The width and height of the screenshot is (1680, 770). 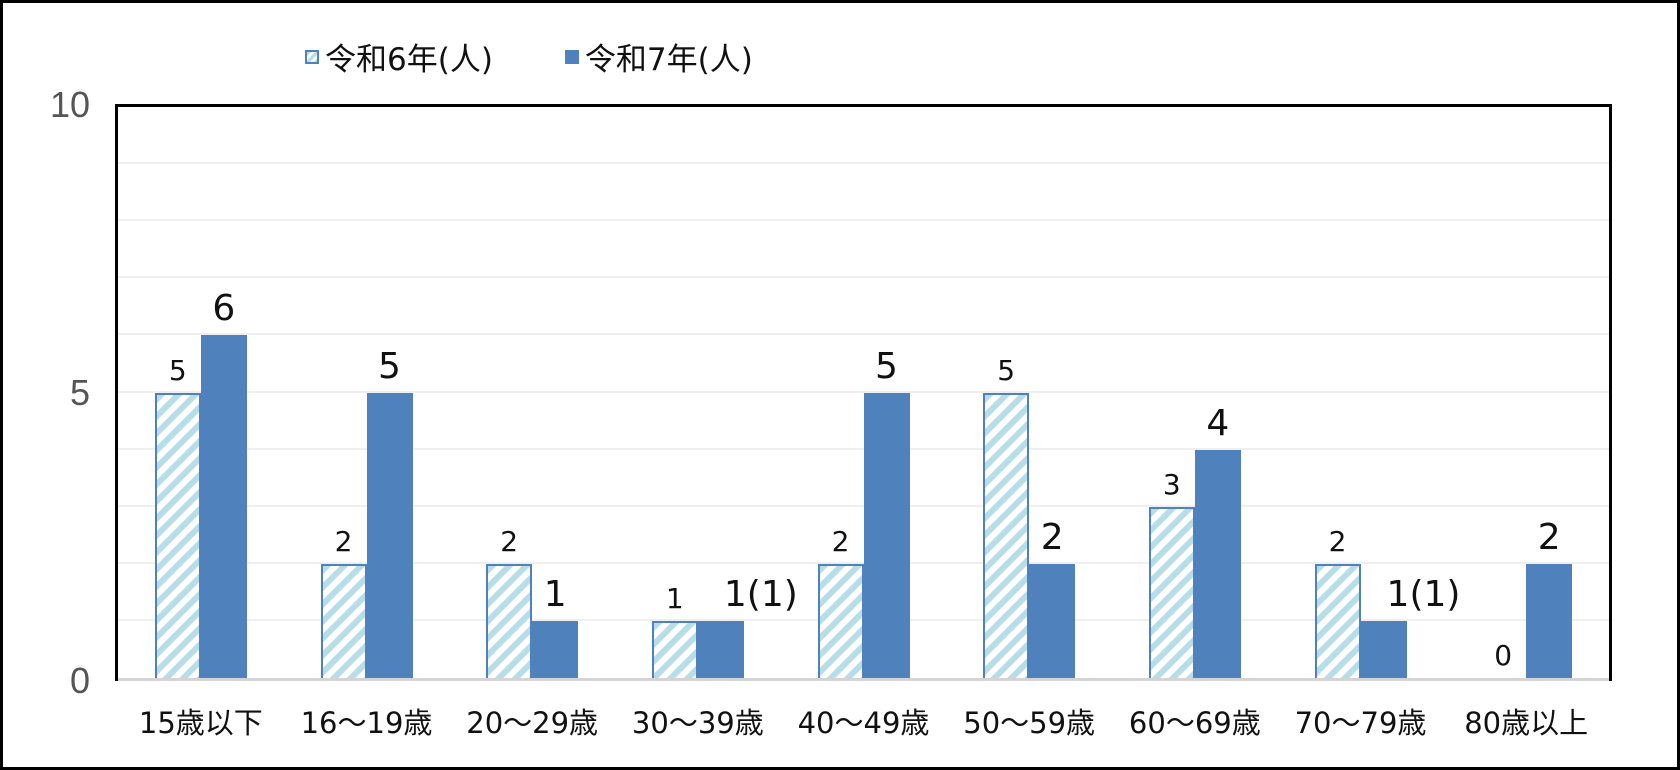 I want to click on solid-swatch-icon, so click(x=571, y=56).